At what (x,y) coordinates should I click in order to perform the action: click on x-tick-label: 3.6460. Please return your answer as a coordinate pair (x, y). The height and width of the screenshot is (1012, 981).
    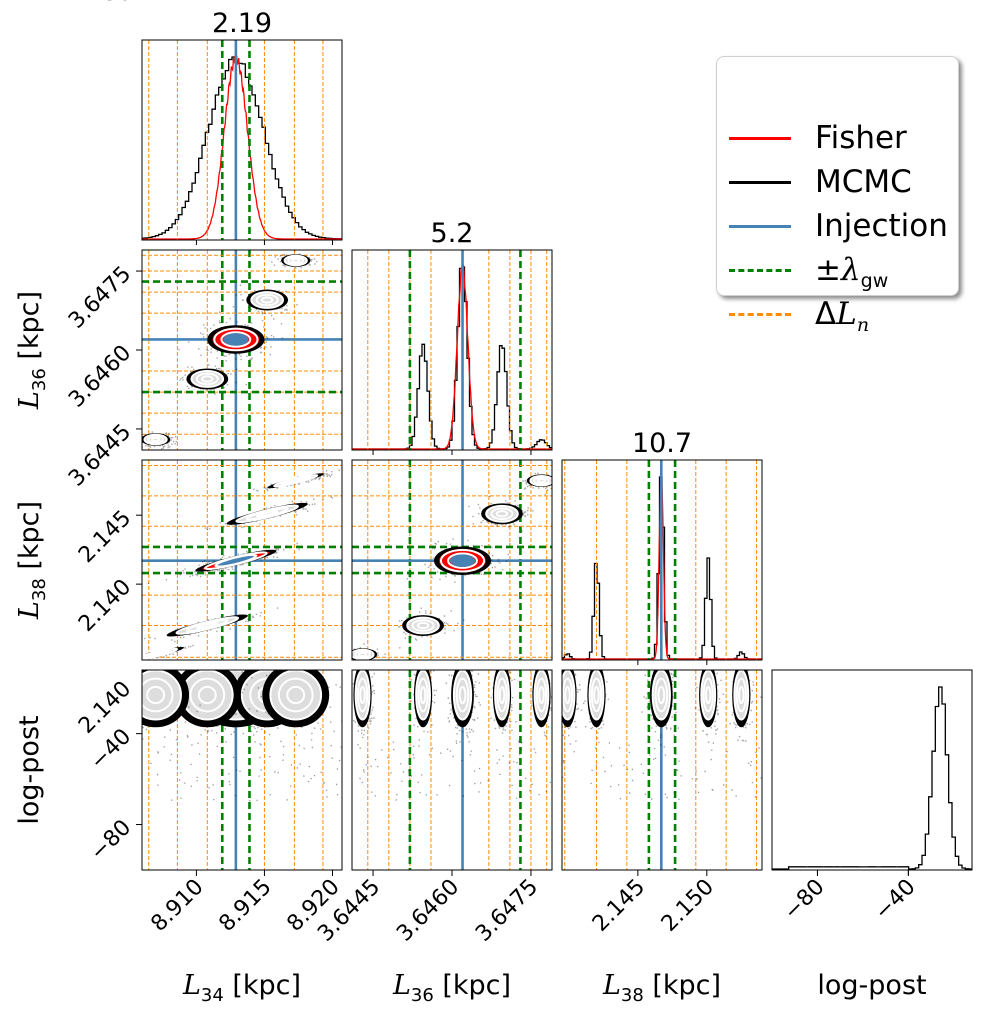
    Looking at the image, I should click on (428, 911).